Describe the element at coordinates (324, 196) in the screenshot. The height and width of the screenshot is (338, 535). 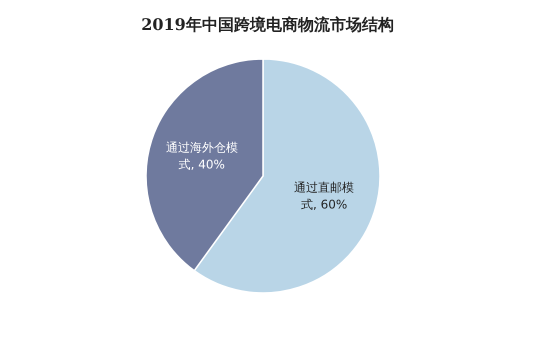
I see `slice-label: 通过直邮模式, 60%` at that location.